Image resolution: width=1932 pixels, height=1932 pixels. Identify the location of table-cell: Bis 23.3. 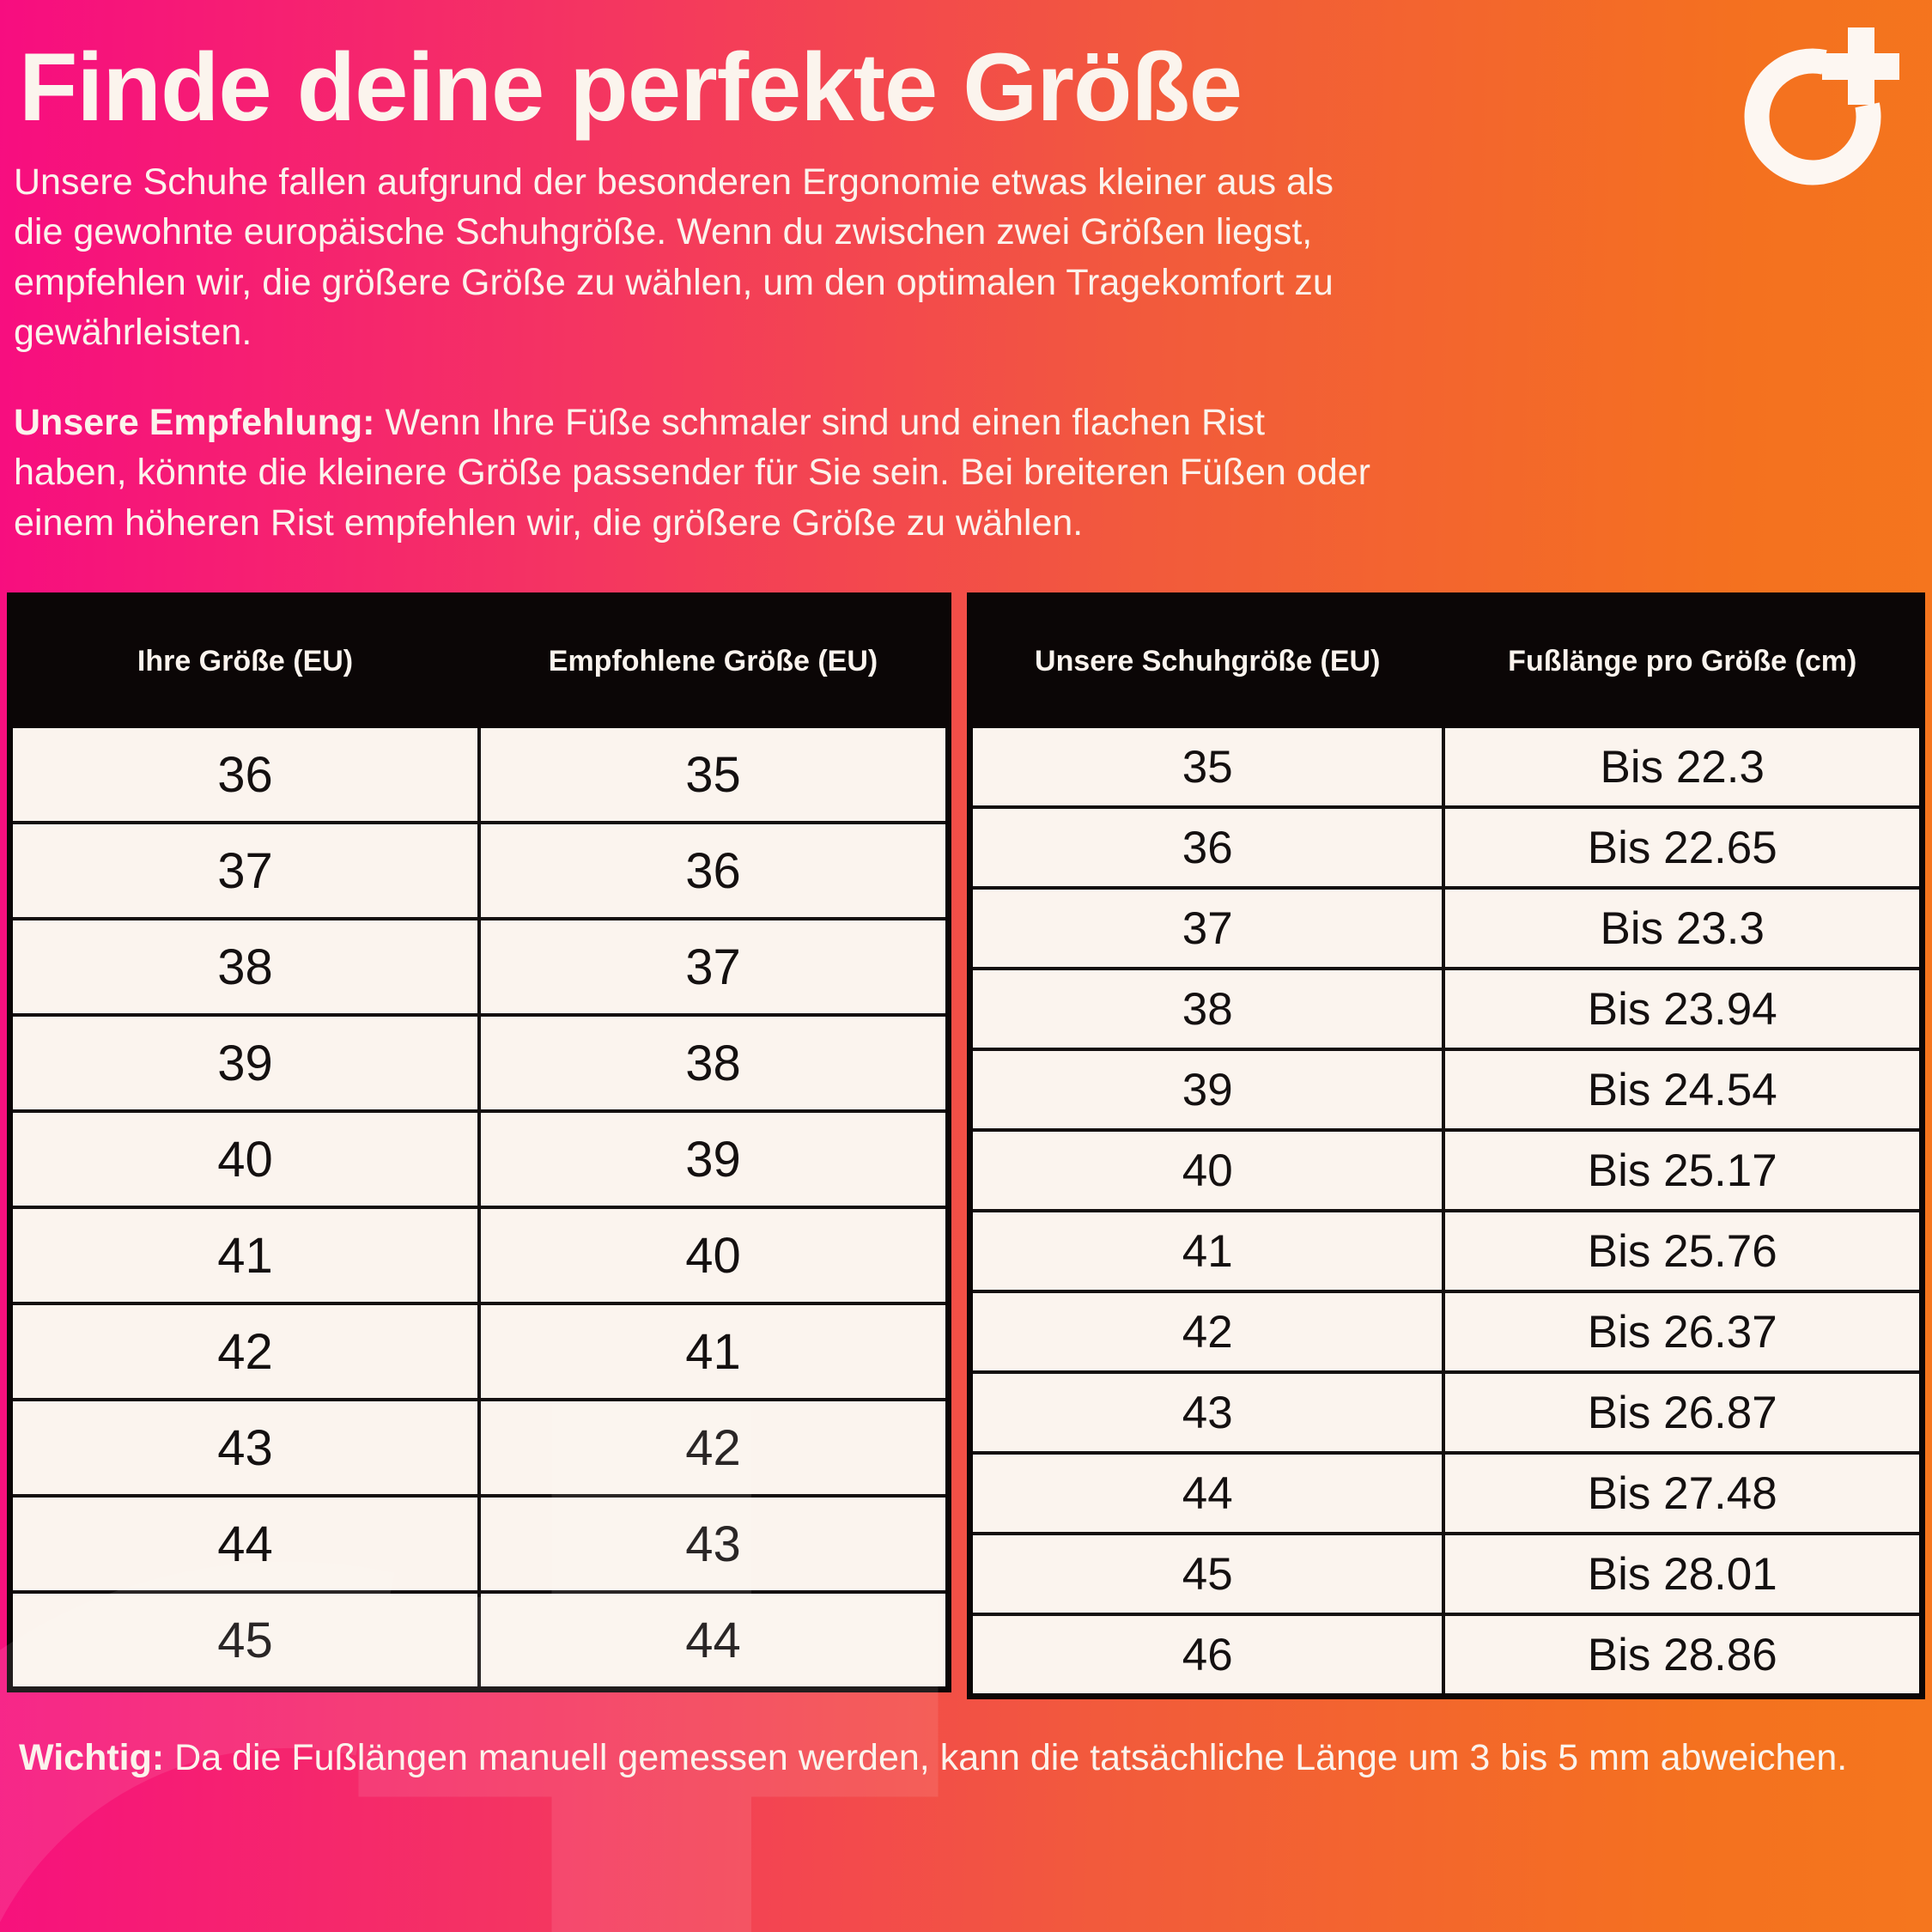
(1683, 929).